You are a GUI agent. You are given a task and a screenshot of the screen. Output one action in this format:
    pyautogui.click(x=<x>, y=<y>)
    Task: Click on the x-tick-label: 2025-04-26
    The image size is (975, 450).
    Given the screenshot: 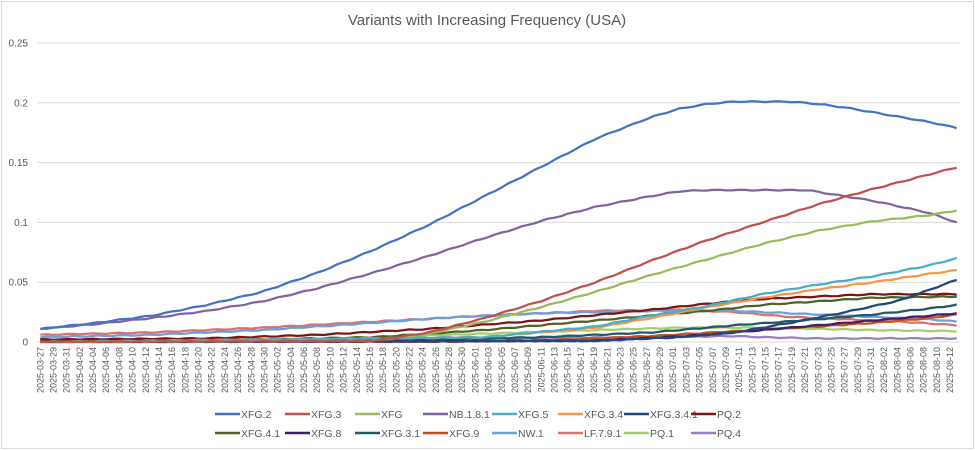 What is the action you would take?
    pyautogui.click(x=238, y=370)
    